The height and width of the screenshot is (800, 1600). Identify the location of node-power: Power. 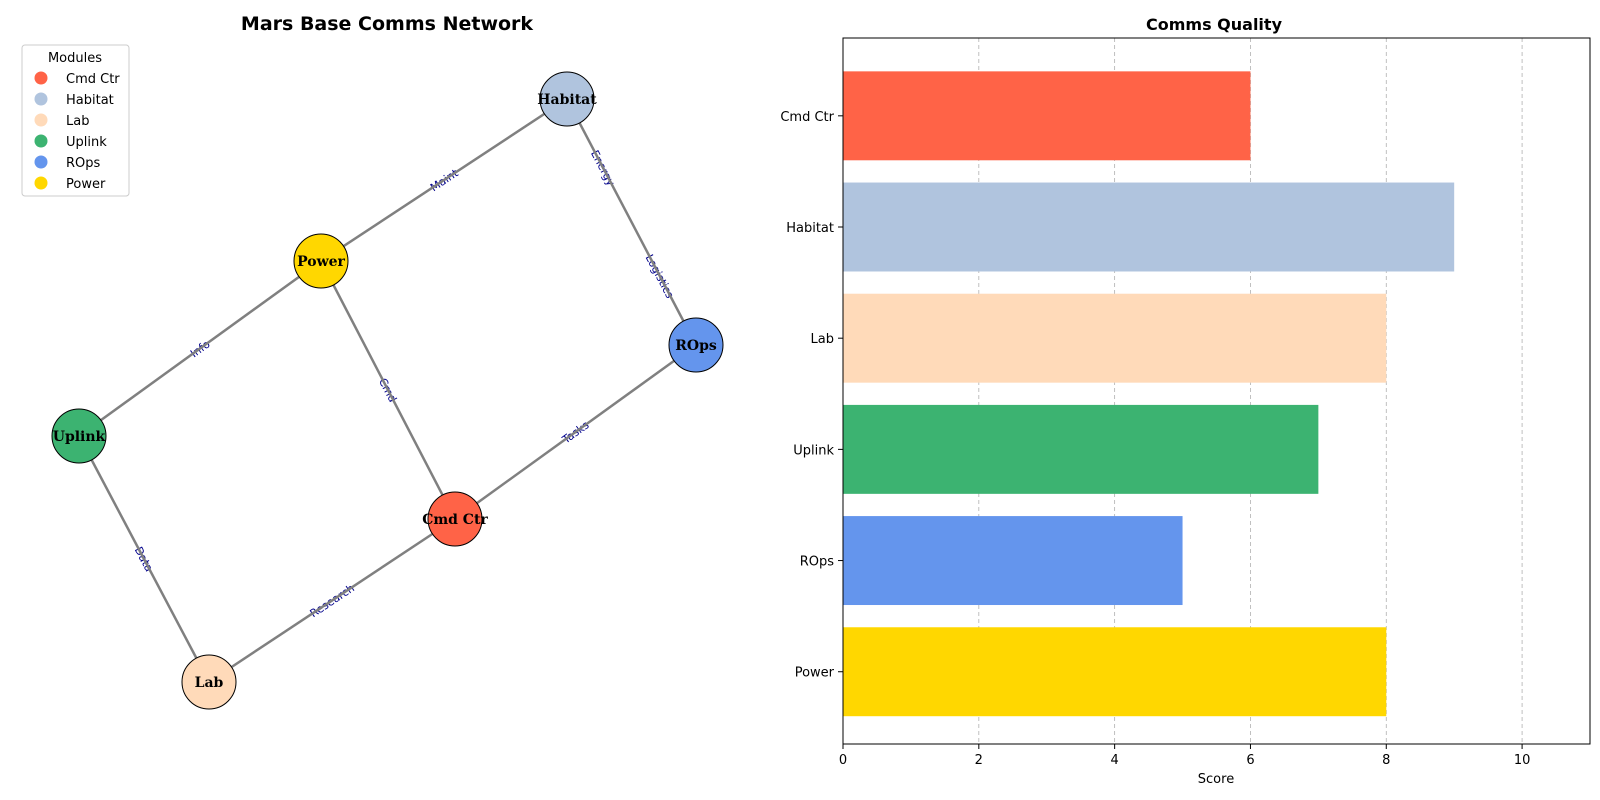
(321, 261).